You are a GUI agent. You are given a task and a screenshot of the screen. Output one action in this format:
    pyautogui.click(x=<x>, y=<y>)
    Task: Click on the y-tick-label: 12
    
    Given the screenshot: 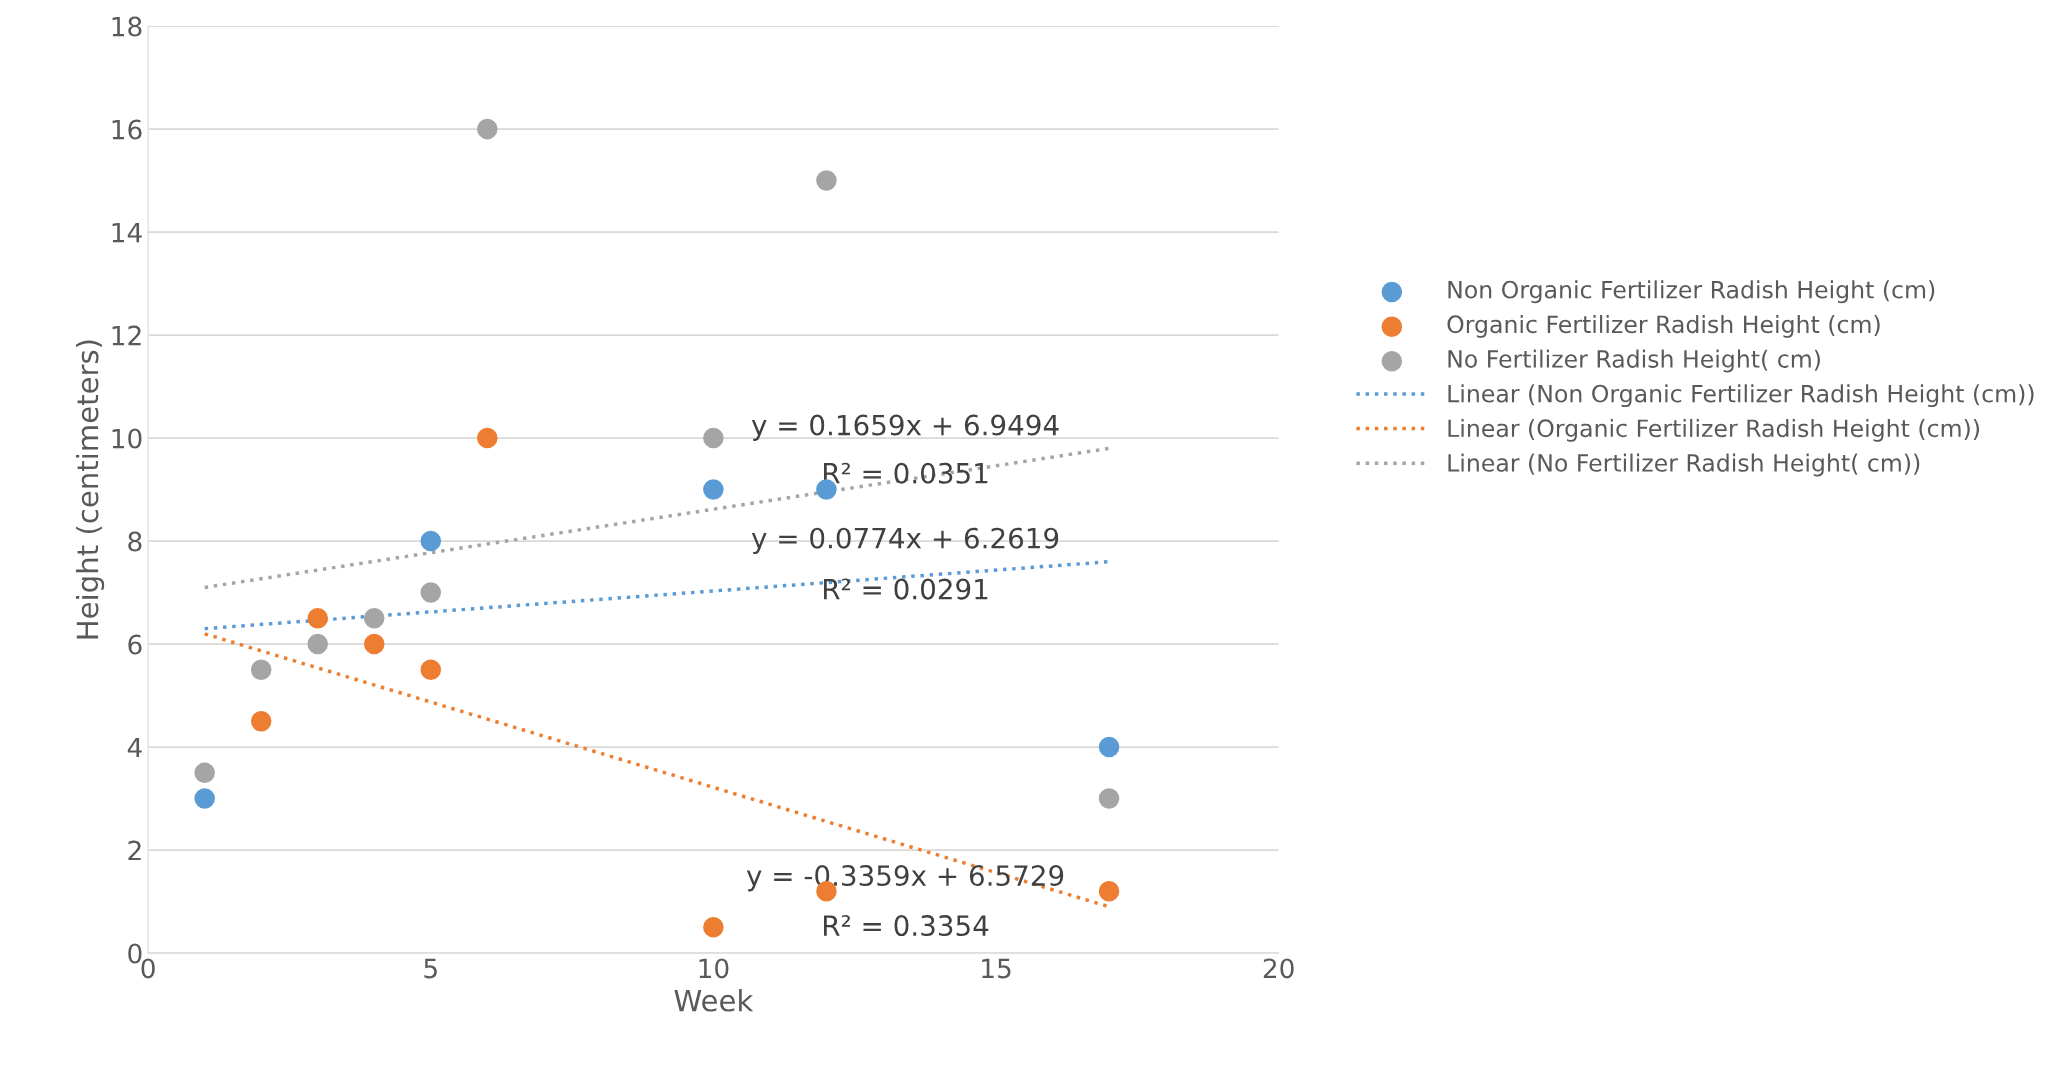 What is the action you would take?
    pyautogui.click(x=126, y=335)
    